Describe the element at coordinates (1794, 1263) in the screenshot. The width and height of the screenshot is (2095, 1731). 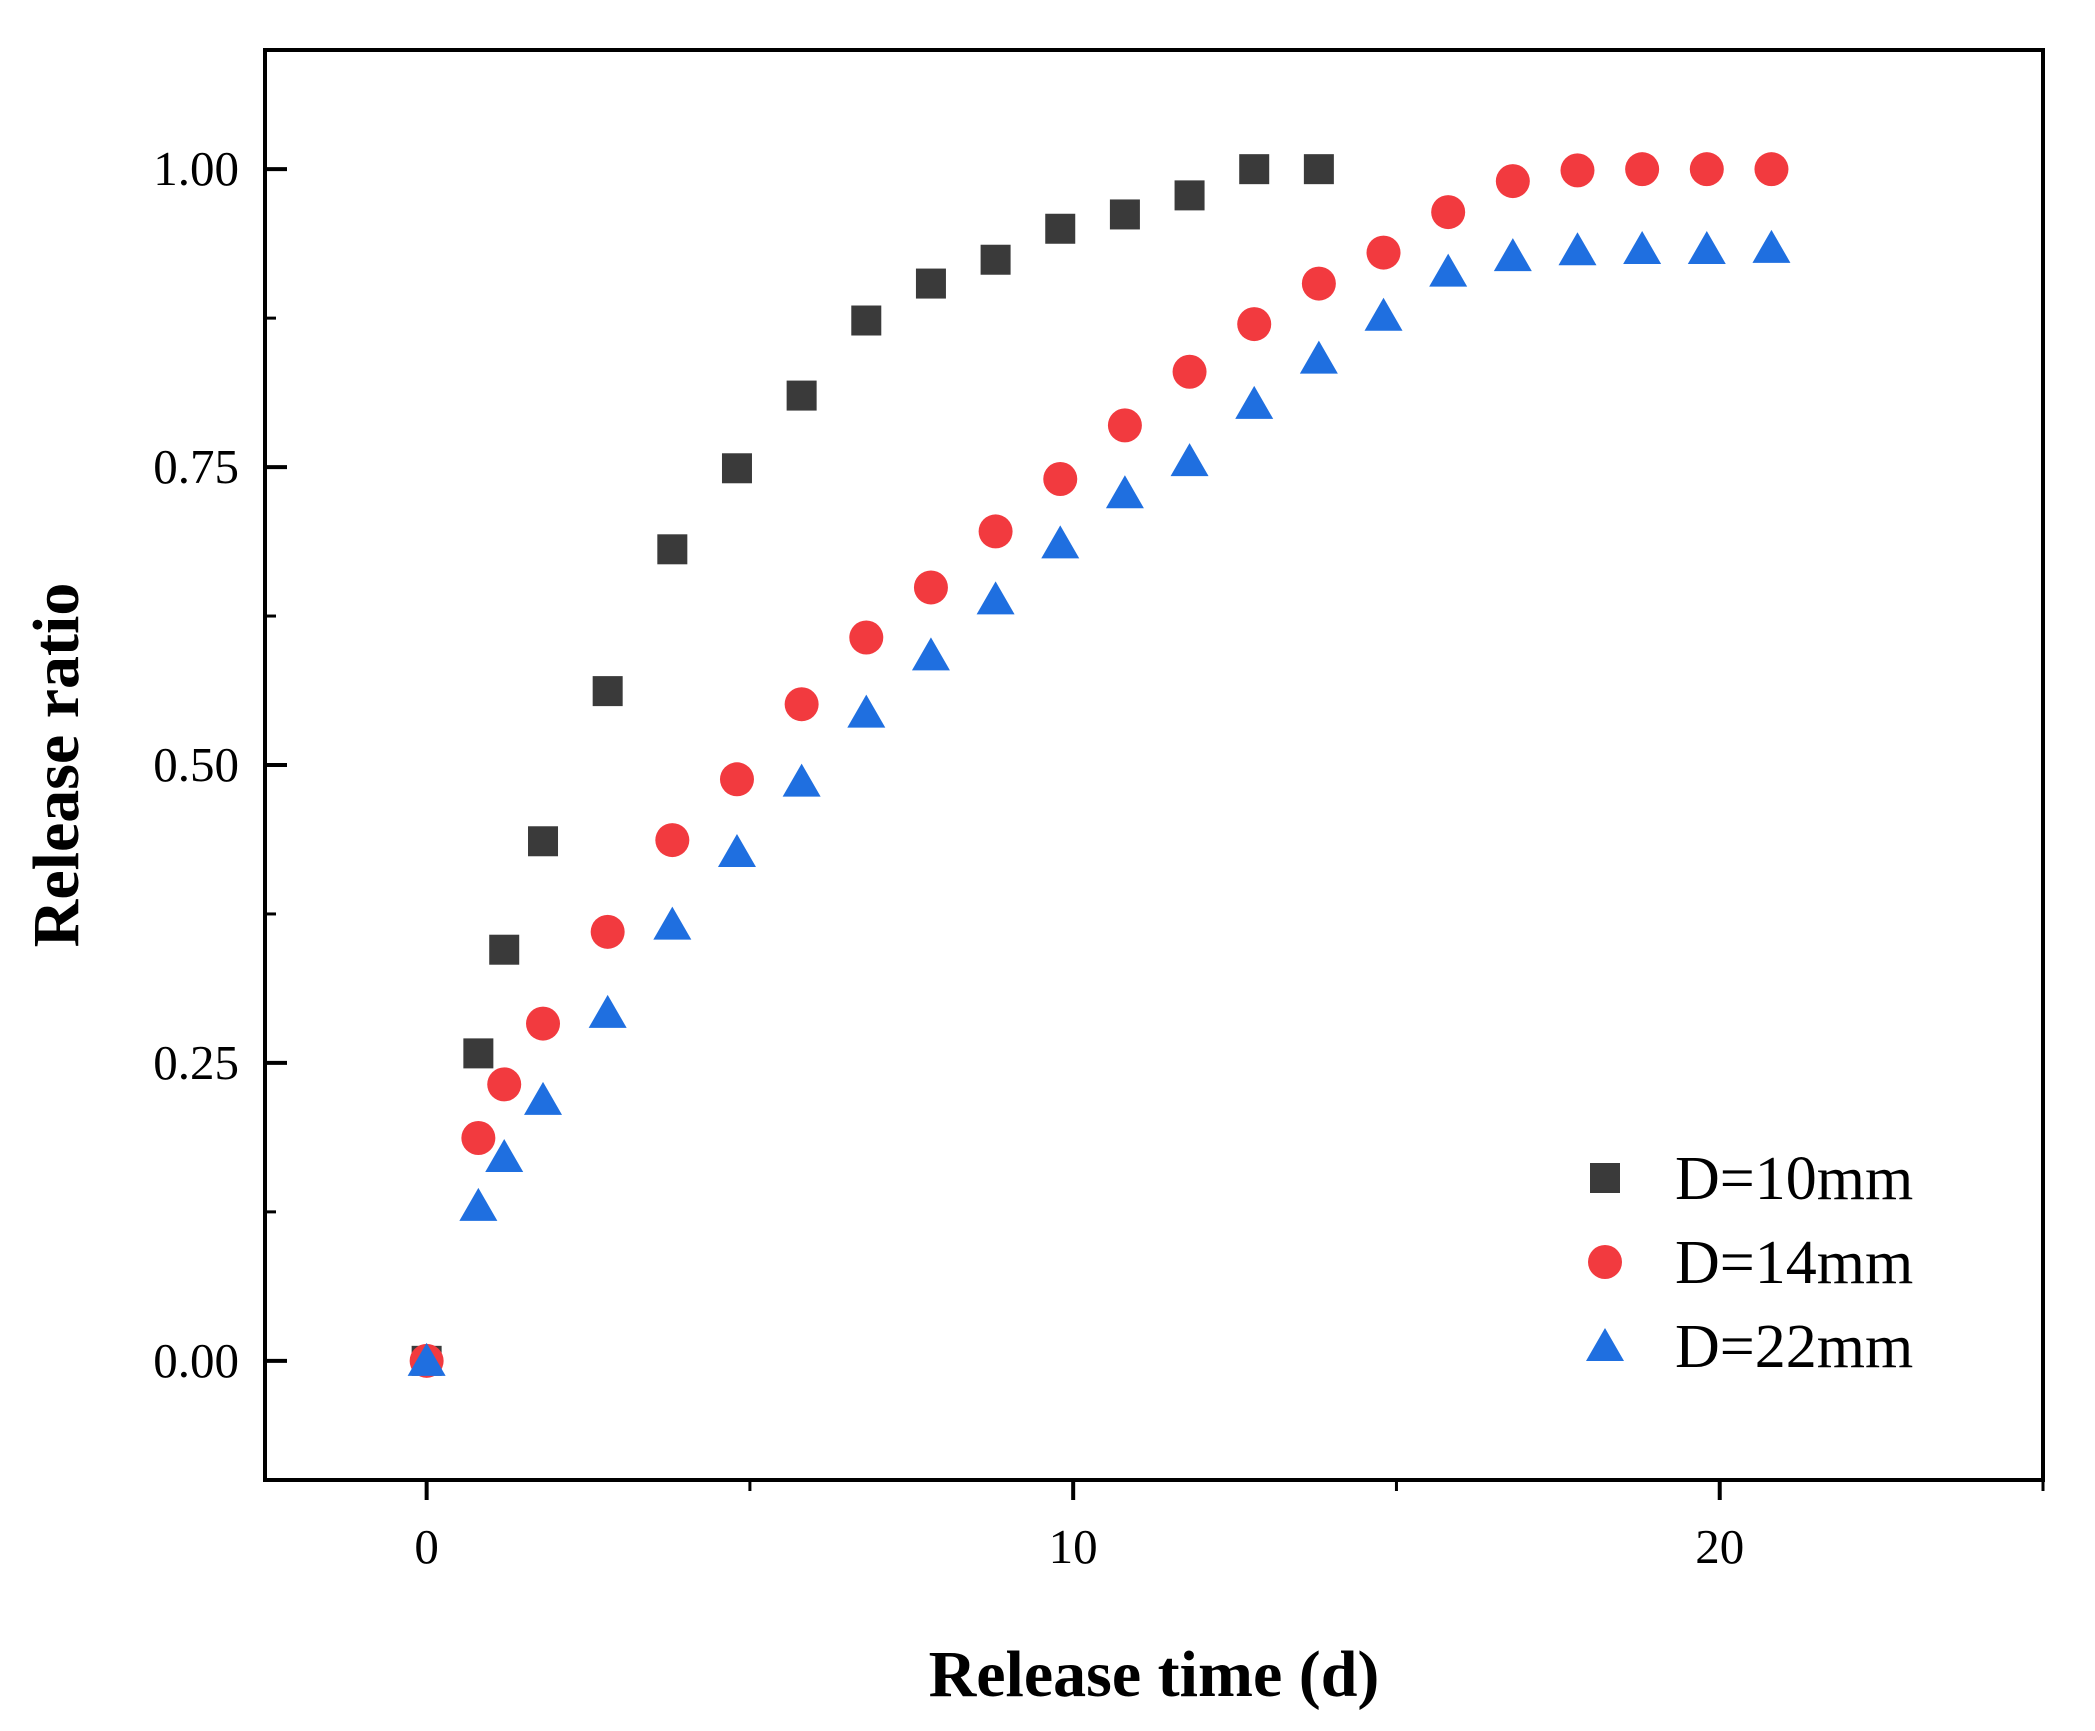
I see `legend-label: D=14mm` at that location.